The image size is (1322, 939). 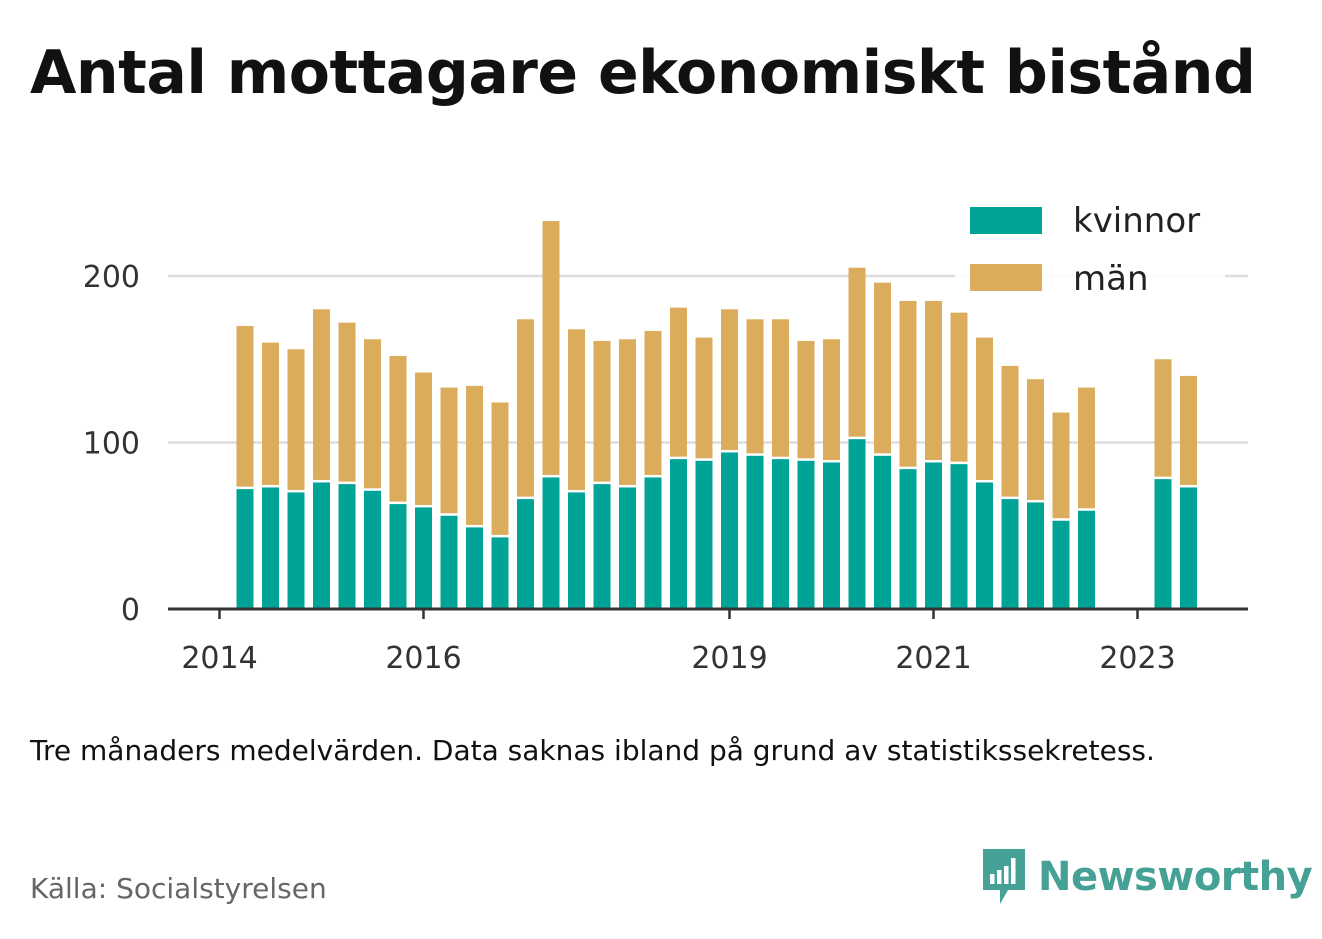 What do you see at coordinates (1137, 658) in the screenshot?
I see `x-tick-label: 2023` at bounding box center [1137, 658].